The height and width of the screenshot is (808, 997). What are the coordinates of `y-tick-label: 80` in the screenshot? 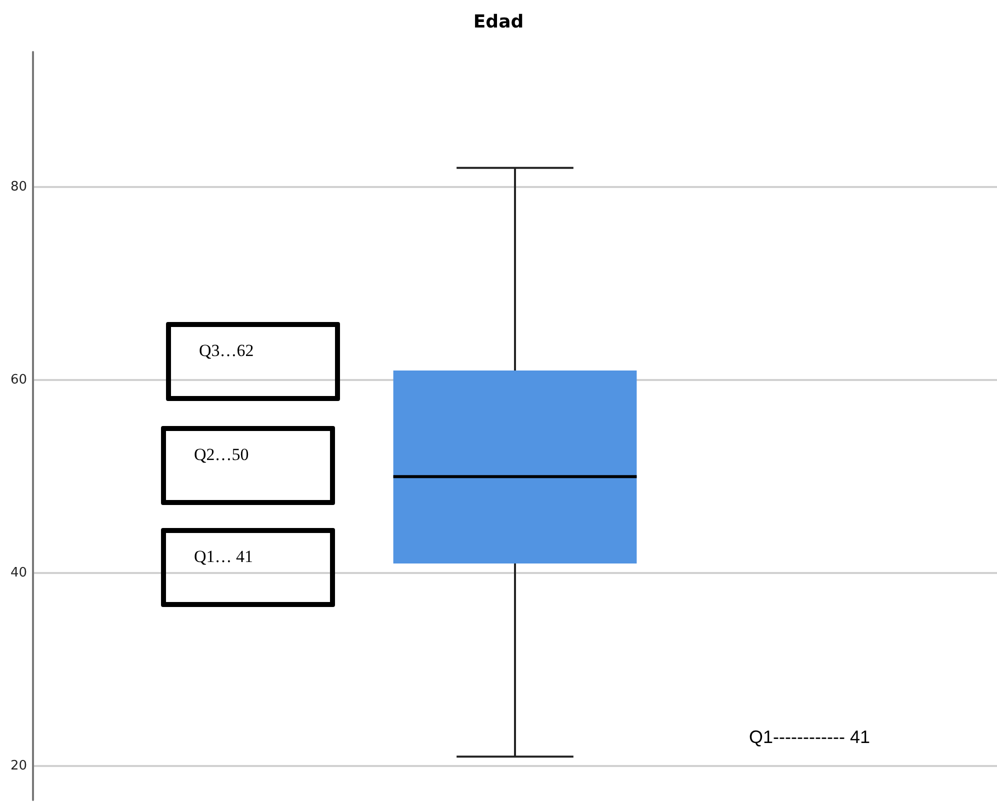 It's located at (18, 187).